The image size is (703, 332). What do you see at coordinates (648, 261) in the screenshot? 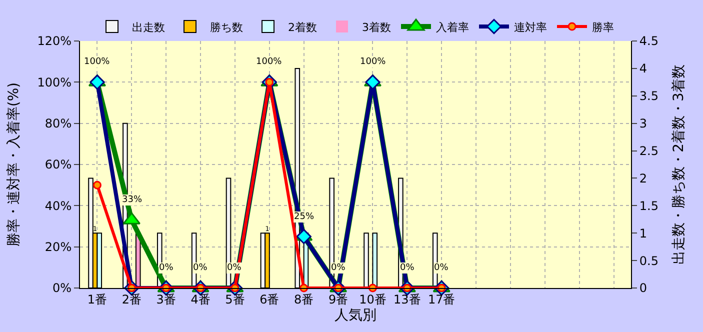
I see `y2-tick-label: 0.5` at bounding box center [648, 261].